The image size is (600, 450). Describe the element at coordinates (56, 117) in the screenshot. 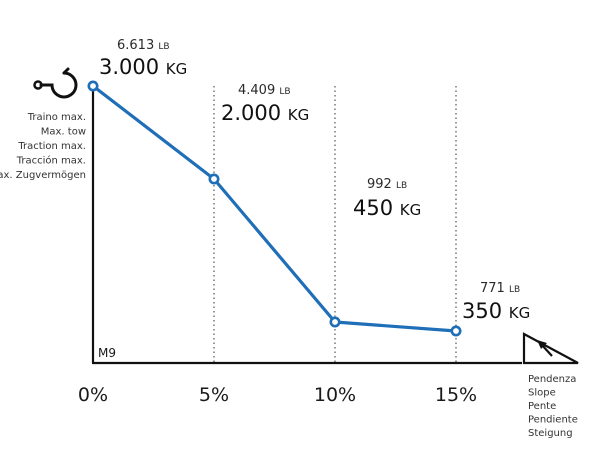

I see `y-axis-label-line: Traino max.` at that location.